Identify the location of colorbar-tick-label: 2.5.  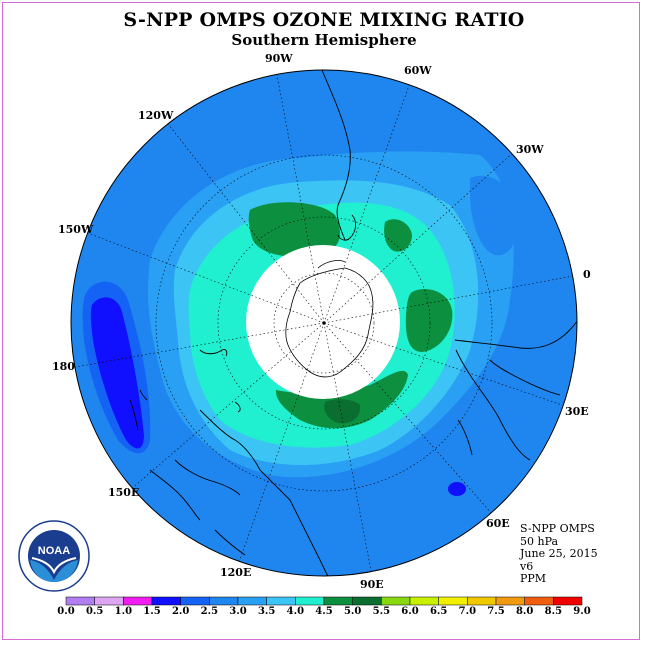
(209, 611).